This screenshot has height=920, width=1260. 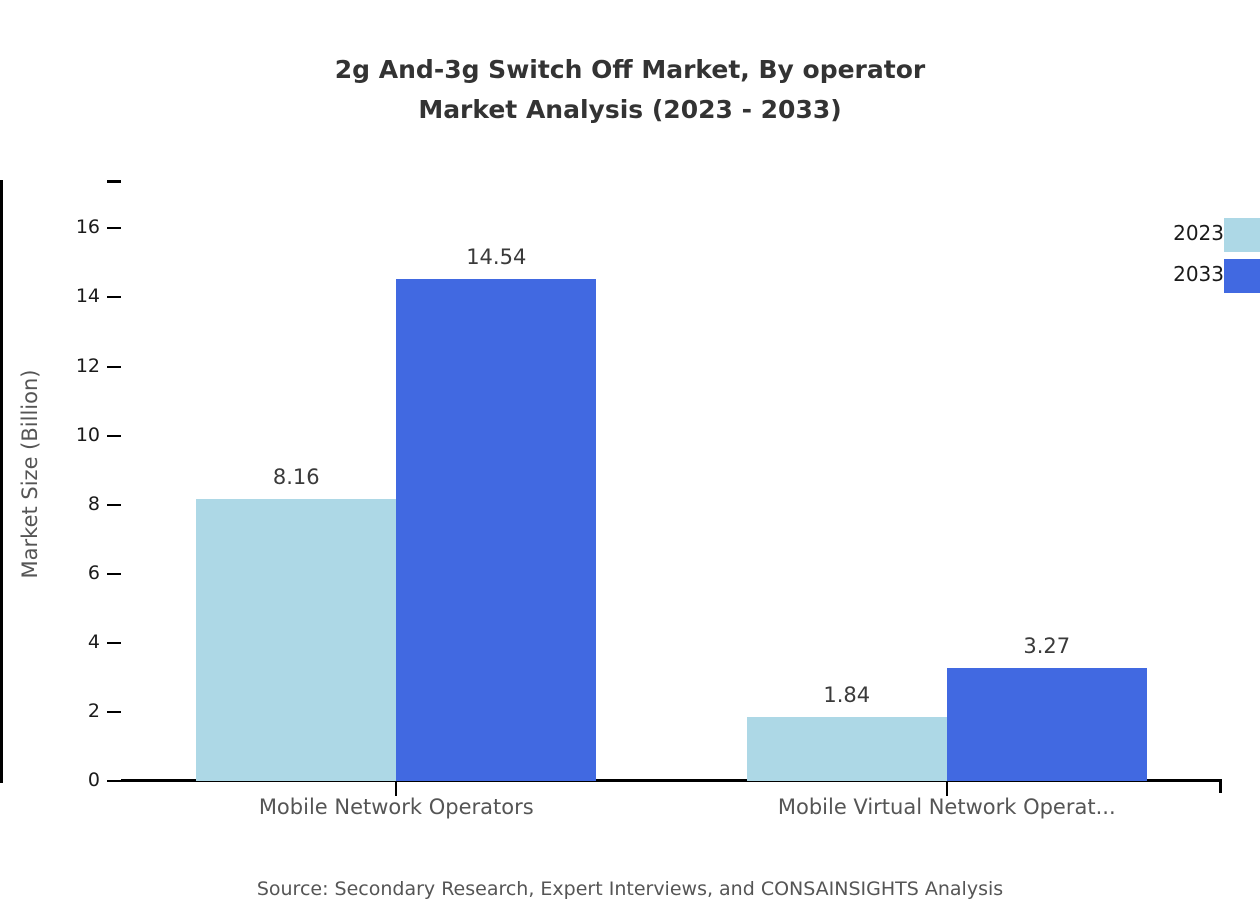 What do you see at coordinates (93, 572) in the screenshot?
I see `y-axis-tick-label: 6` at bounding box center [93, 572].